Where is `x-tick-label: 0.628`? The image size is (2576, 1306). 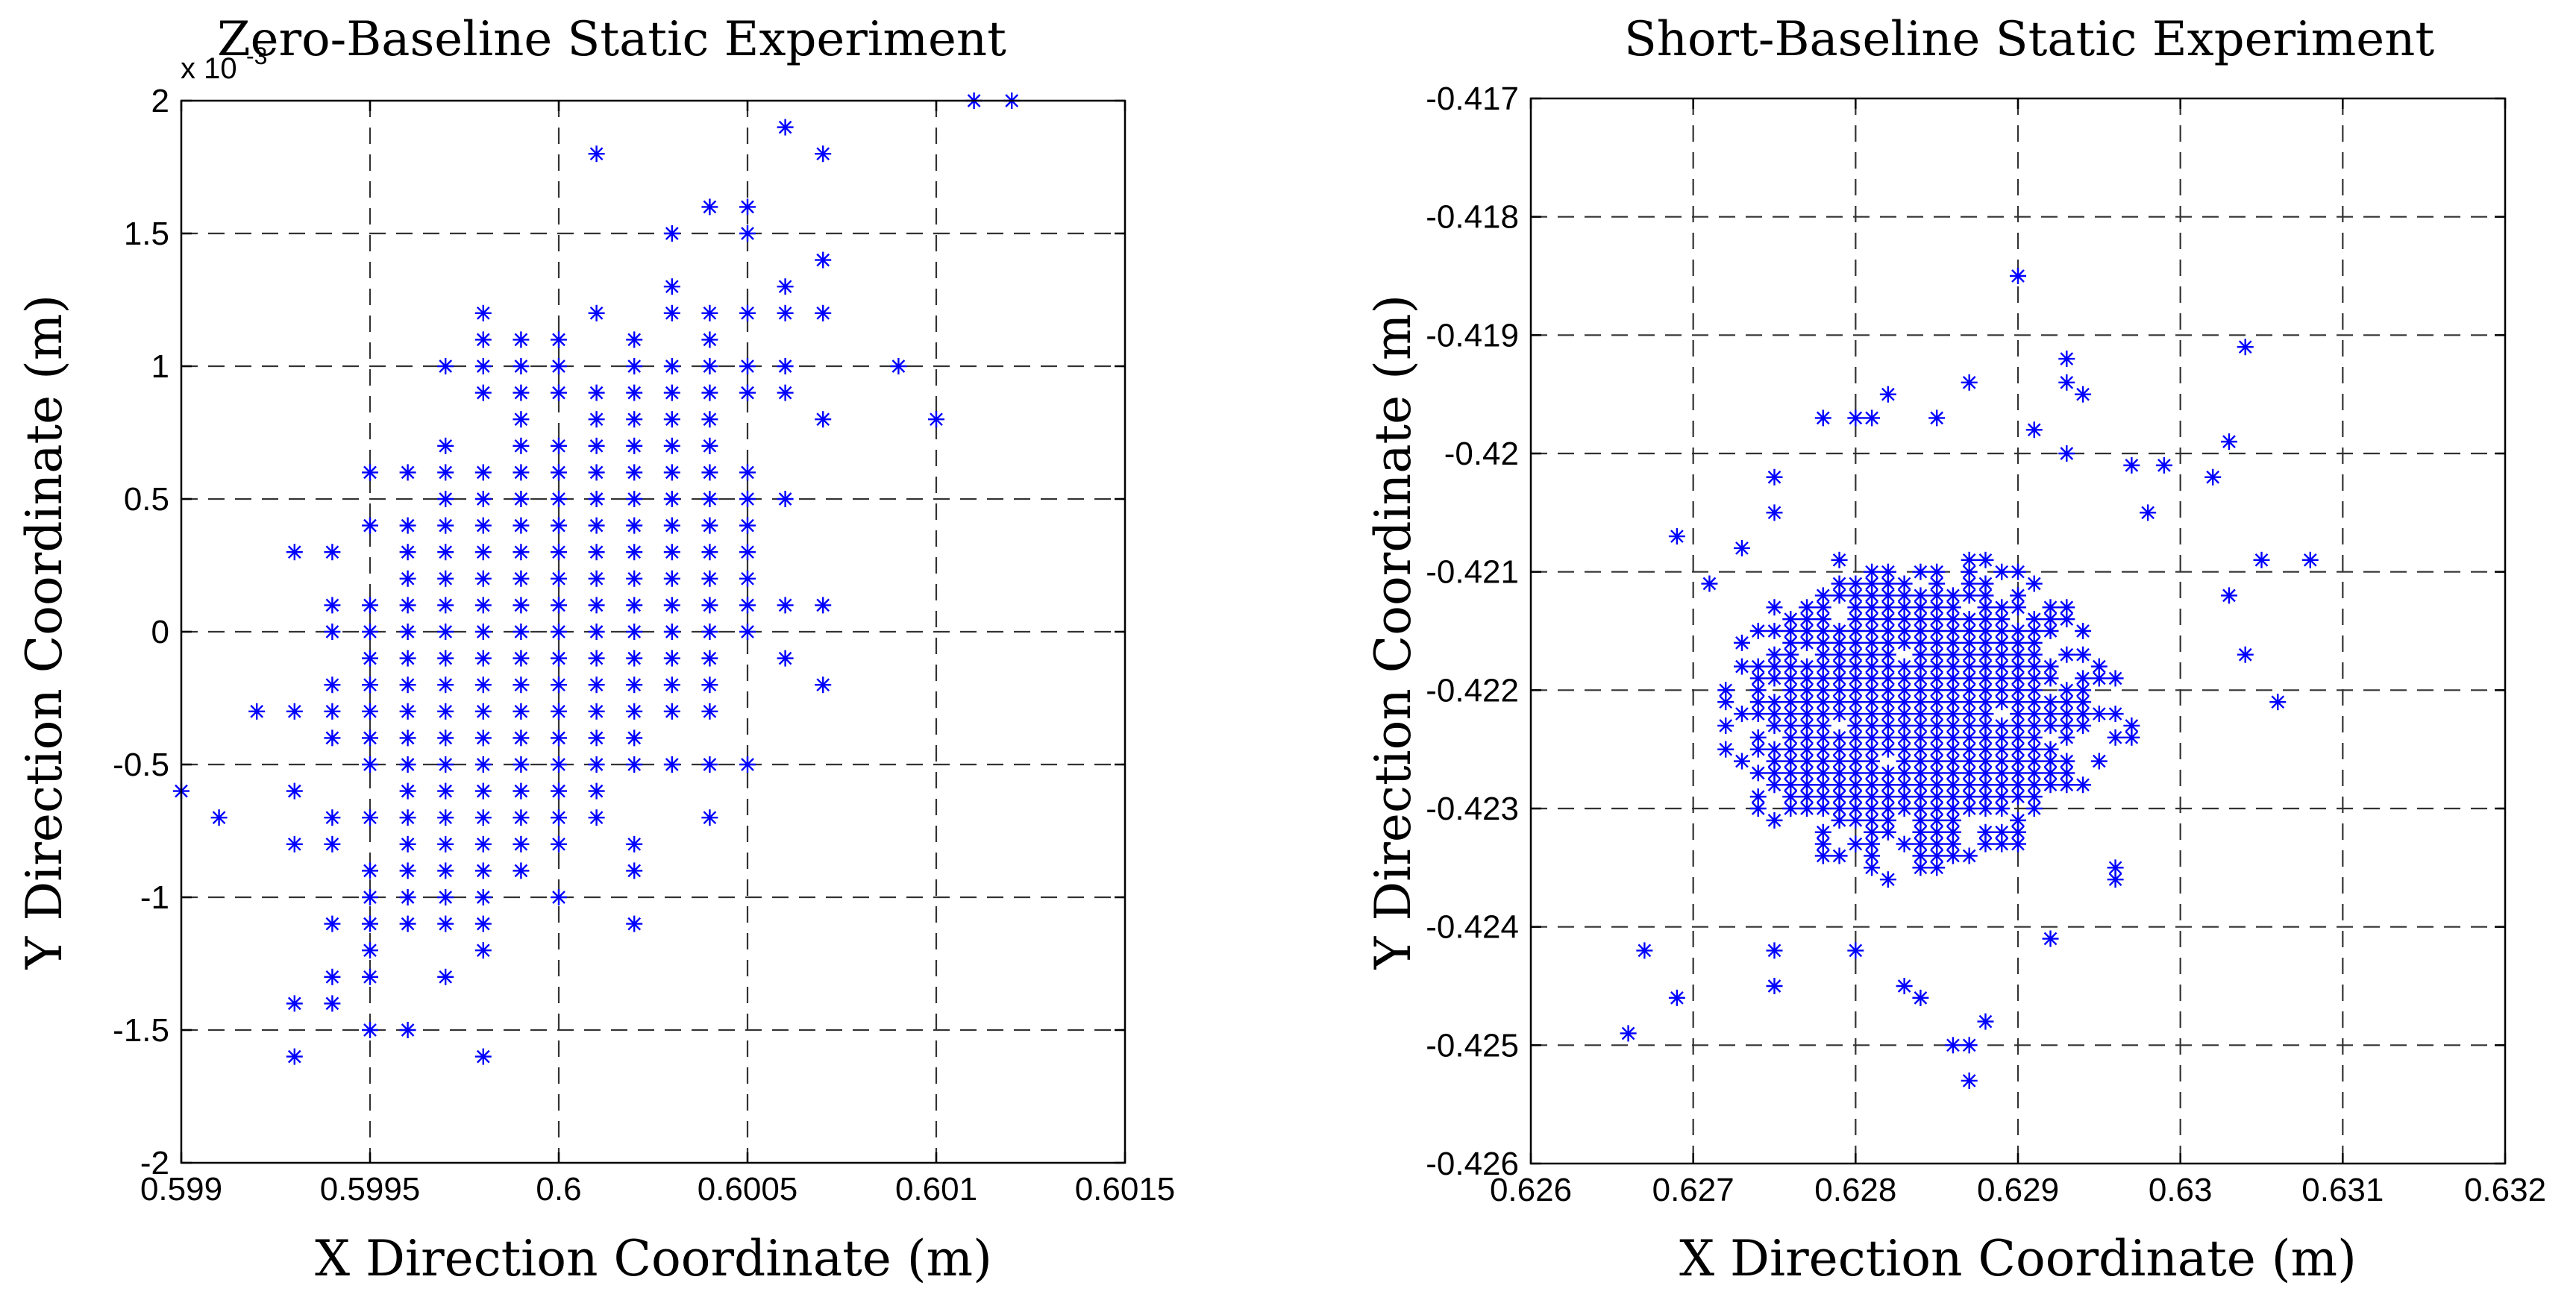
x-tick-label: 0.628 is located at coordinates (1855, 1190).